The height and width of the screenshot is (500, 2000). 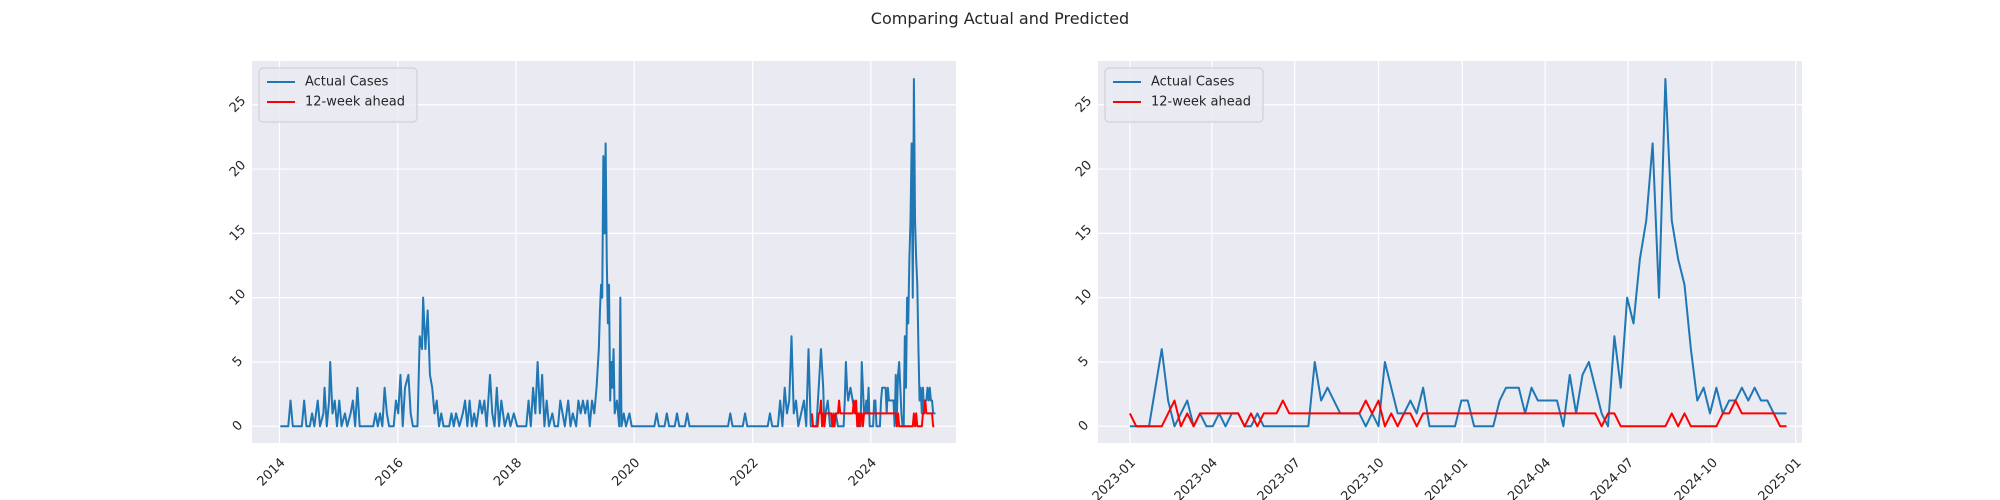 What do you see at coordinates (1000, 18) in the screenshot?
I see `figure-title: Comparing Actual and Predicted` at bounding box center [1000, 18].